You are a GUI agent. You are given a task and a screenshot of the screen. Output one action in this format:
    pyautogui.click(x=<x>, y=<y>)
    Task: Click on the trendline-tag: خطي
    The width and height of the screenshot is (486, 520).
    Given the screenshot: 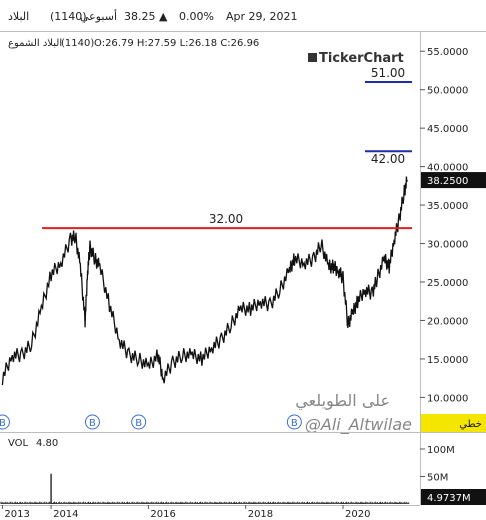 What is the action you would take?
    pyautogui.click(x=453, y=423)
    